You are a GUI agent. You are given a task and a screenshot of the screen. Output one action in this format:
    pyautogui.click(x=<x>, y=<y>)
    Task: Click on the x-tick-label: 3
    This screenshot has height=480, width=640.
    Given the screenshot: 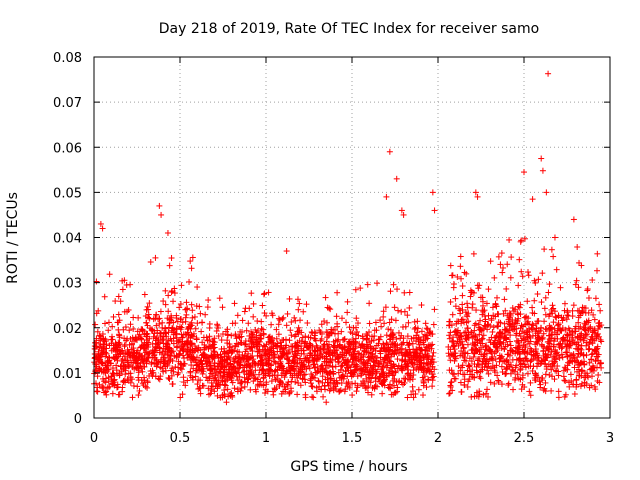 What is the action you would take?
    pyautogui.click(x=610, y=438)
    